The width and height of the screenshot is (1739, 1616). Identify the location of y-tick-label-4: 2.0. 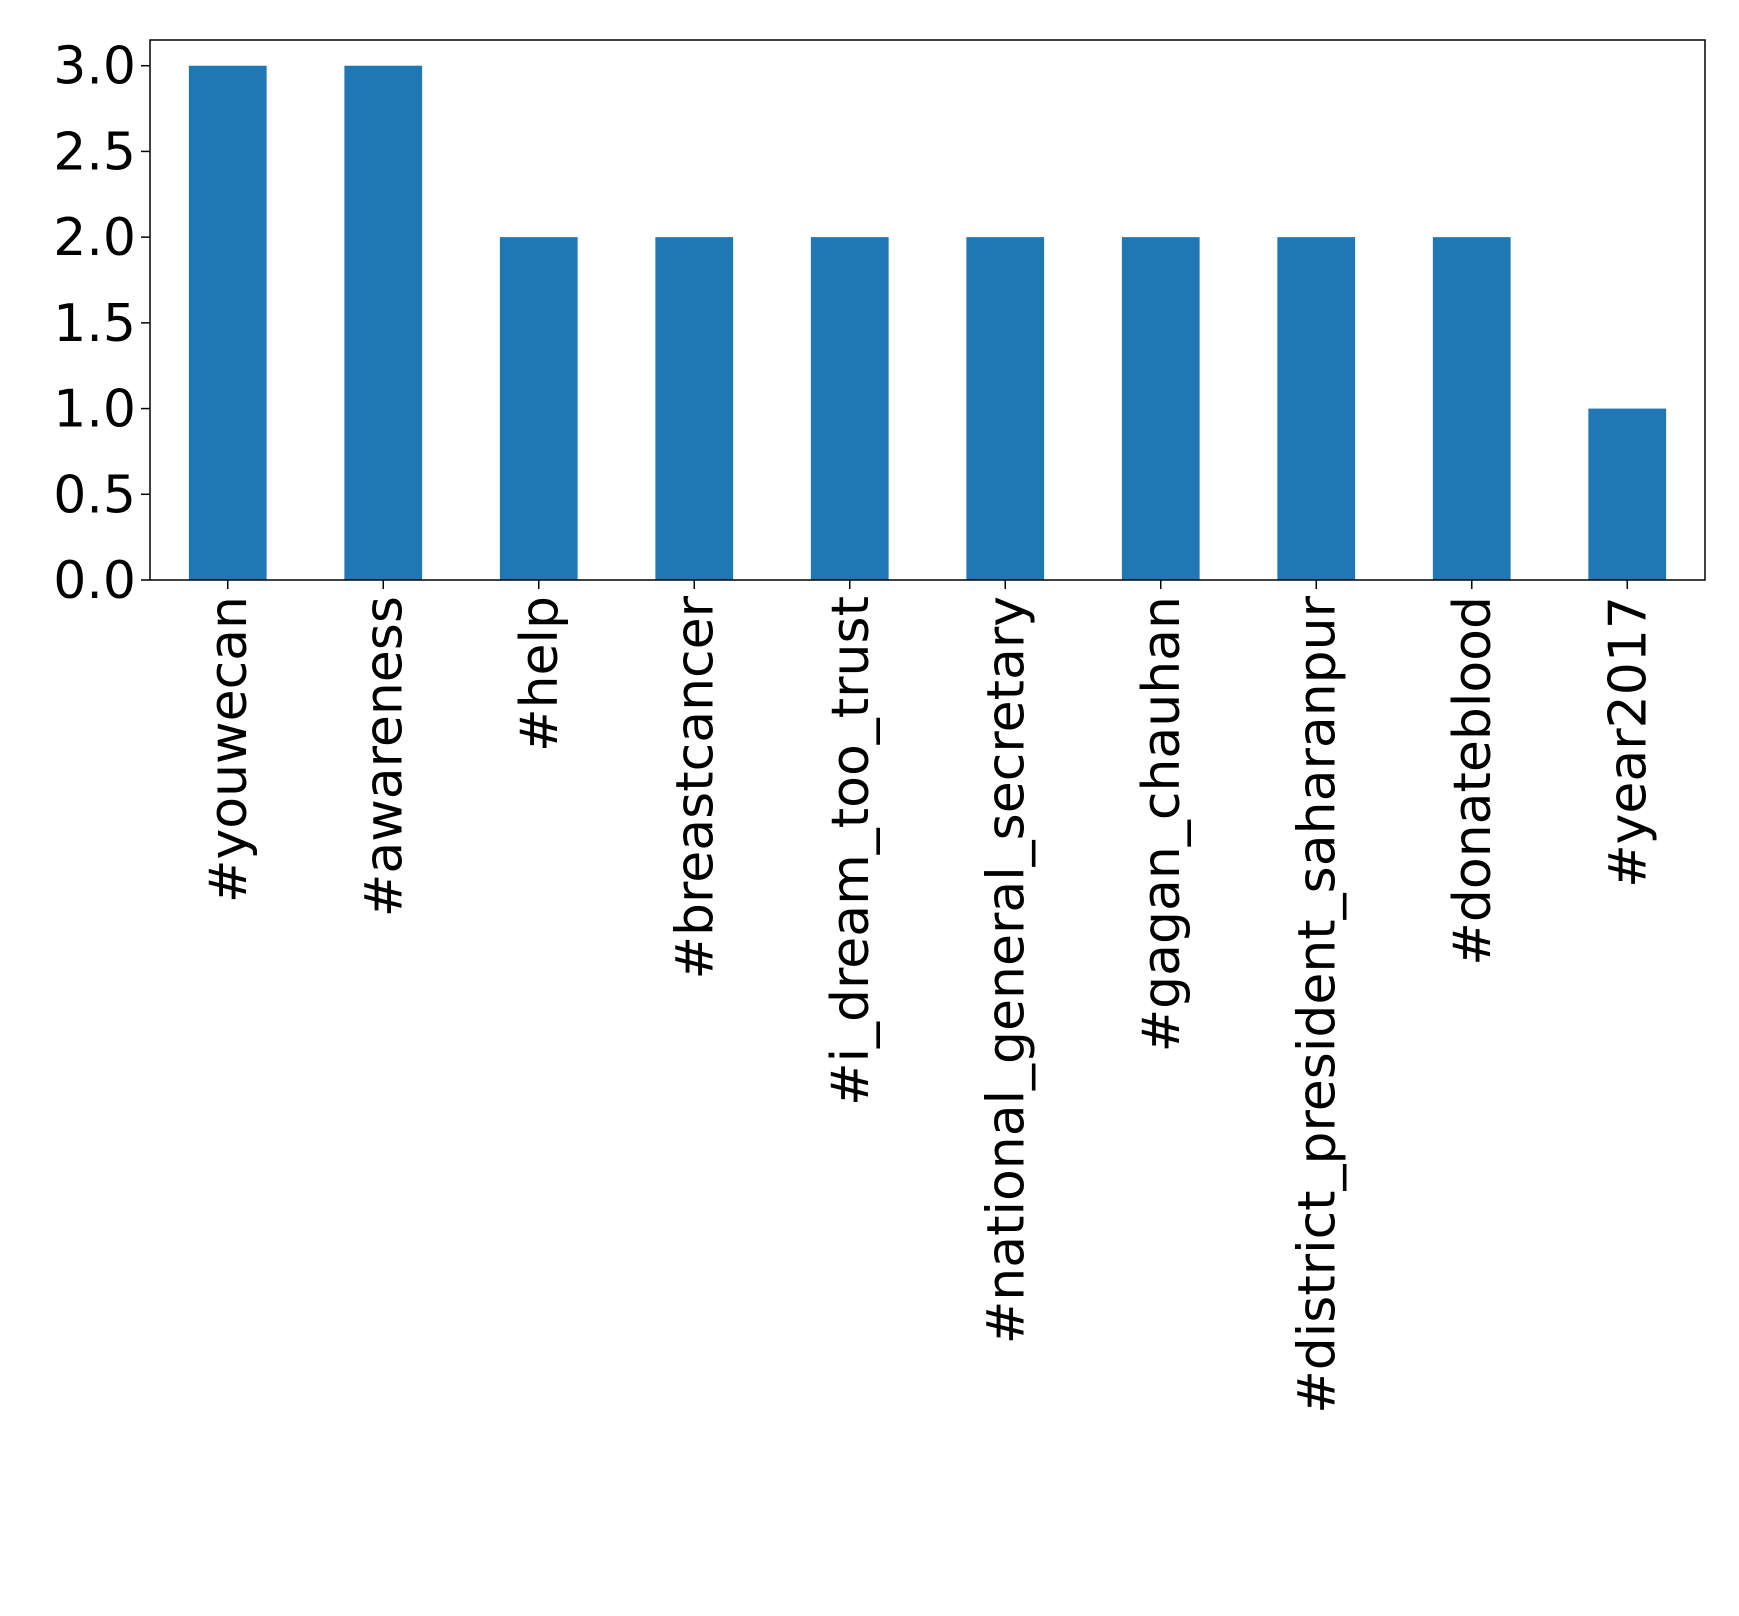
(94, 238).